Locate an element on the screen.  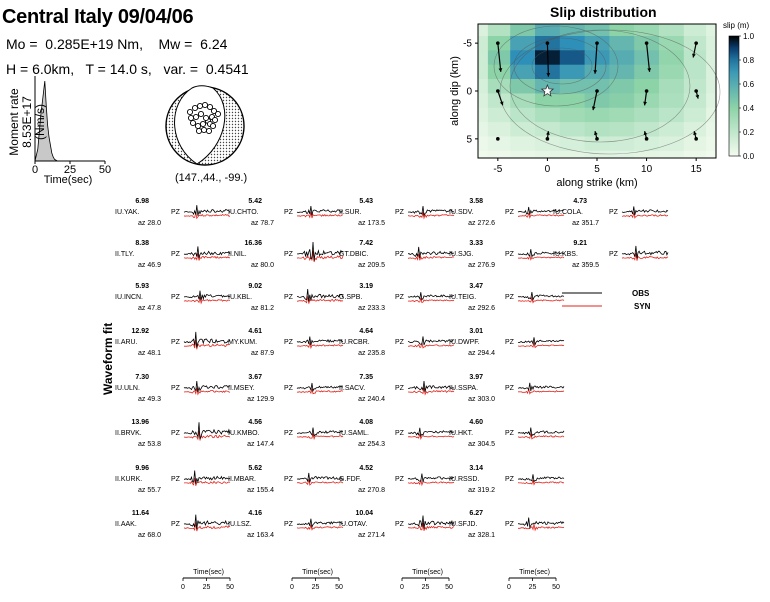
station-azimuth: az 328.1 is located at coordinates (481, 535).